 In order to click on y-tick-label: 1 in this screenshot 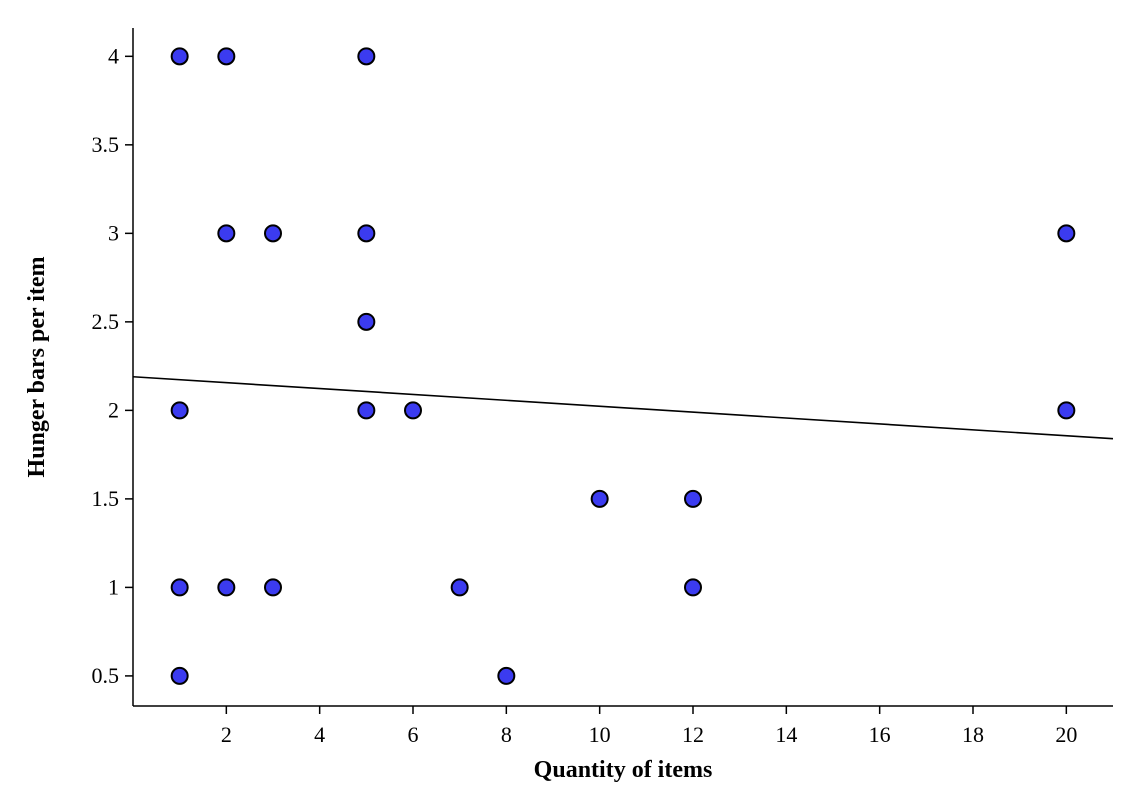, I will do `click(113, 586)`.